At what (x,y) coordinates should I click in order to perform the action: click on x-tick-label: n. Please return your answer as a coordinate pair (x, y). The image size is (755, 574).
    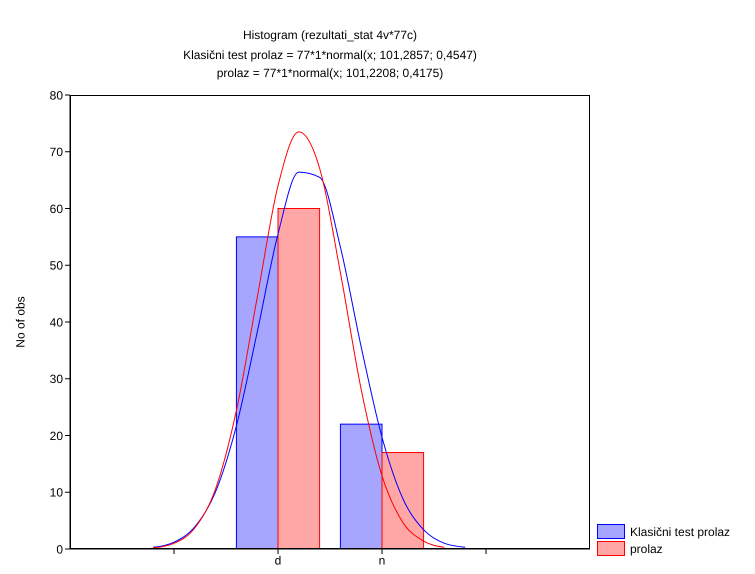
    Looking at the image, I should click on (382, 561).